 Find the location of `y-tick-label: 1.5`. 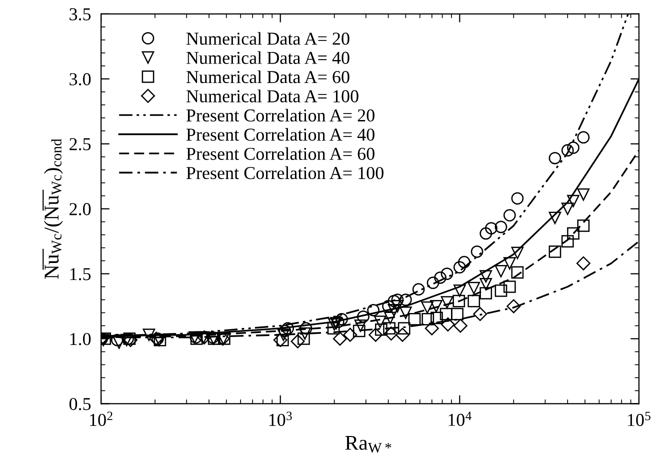

y-tick-label: 1.5 is located at coordinates (80, 274).